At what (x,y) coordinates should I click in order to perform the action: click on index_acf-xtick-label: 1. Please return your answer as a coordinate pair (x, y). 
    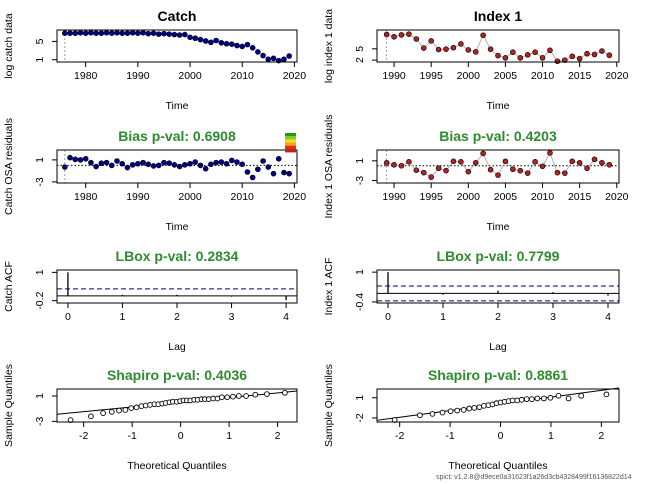
    Looking at the image, I should click on (443, 317).